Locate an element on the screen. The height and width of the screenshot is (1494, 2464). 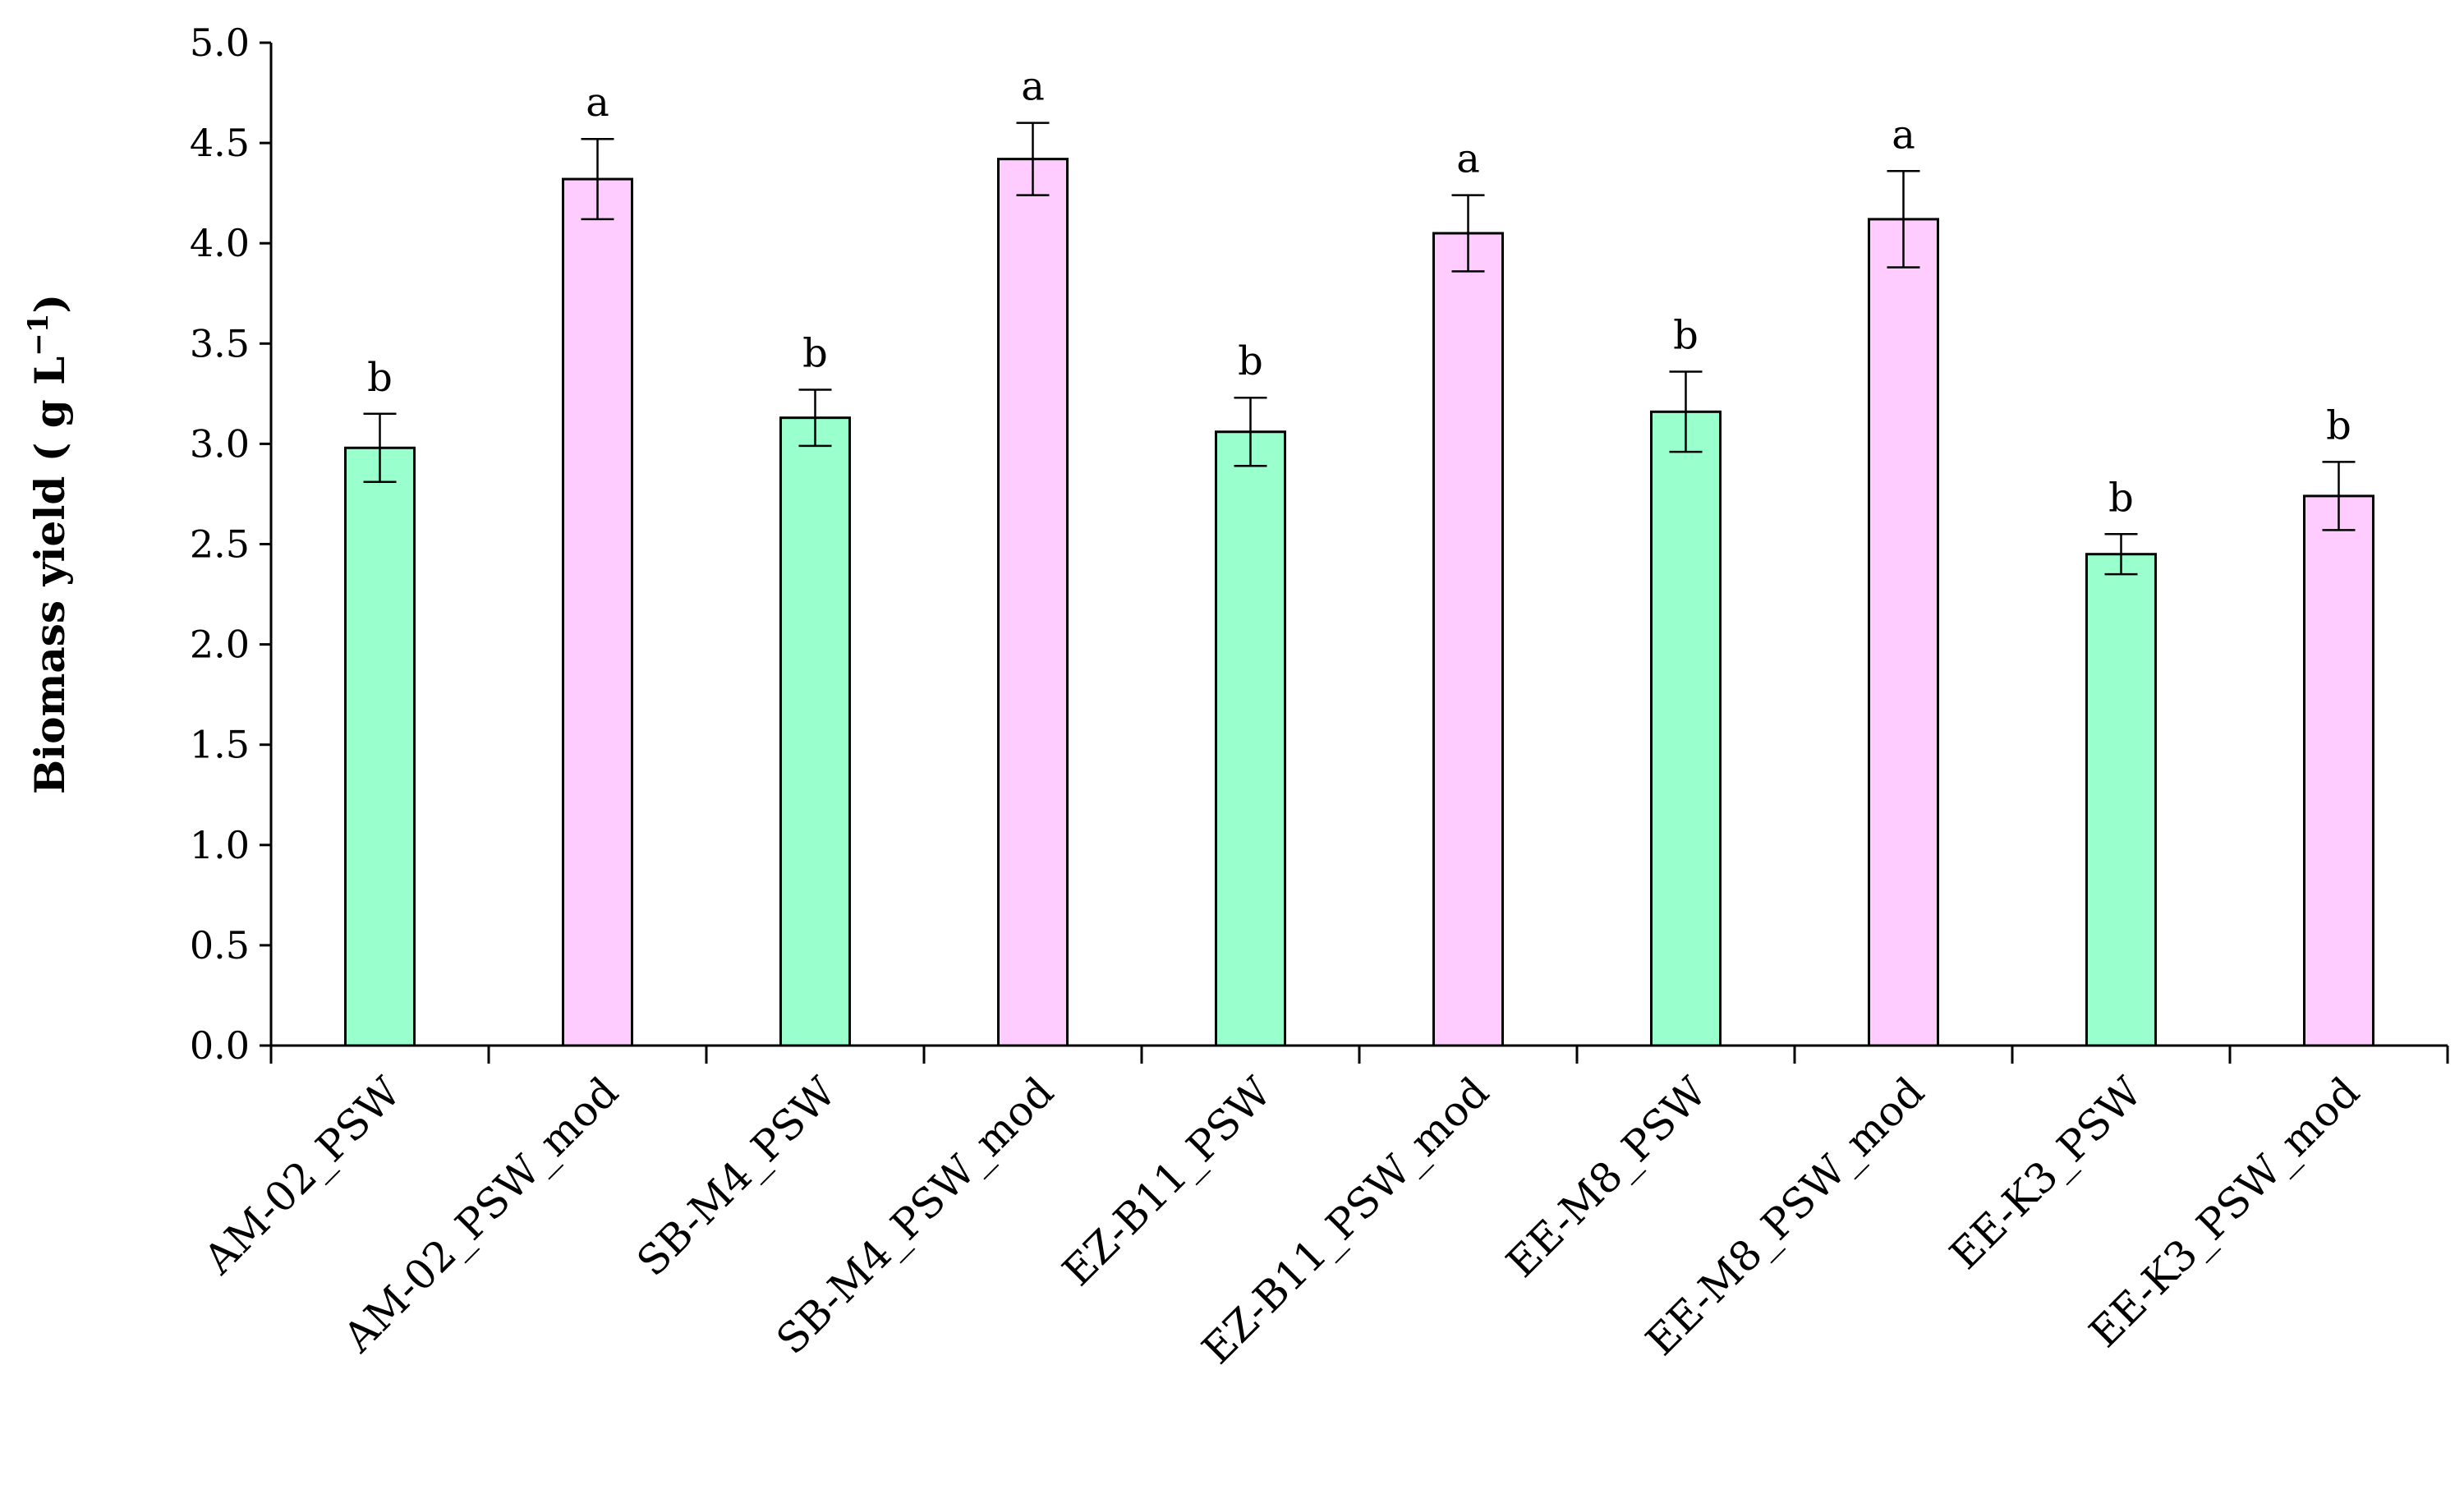
category-label: EZ-B11_PSW is located at coordinates (1167, 1181).